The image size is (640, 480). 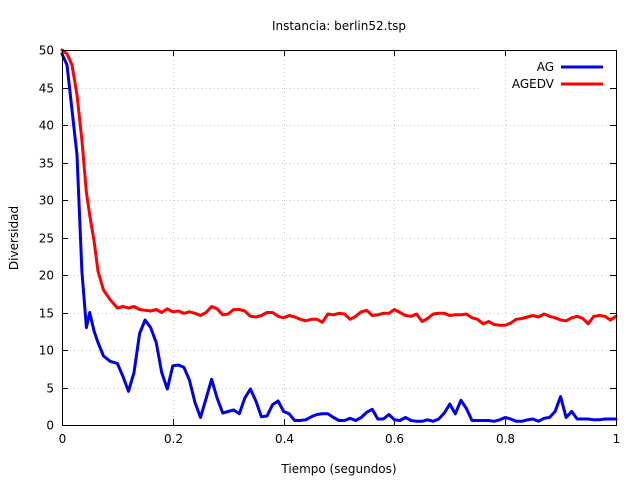 What do you see at coordinates (505, 439) in the screenshot?
I see `x-tick-label: 0.8` at bounding box center [505, 439].